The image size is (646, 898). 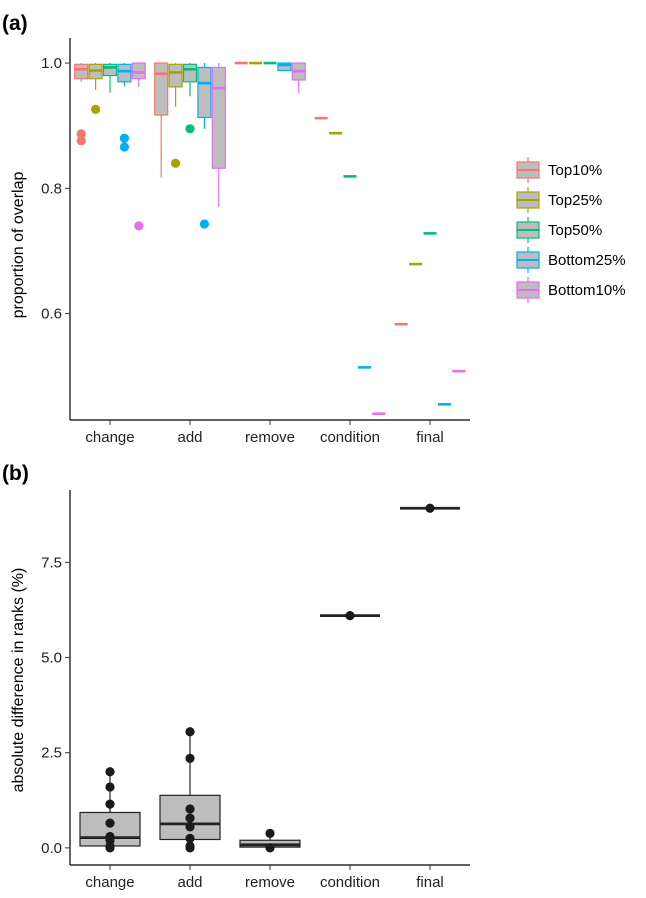 I want to click on panel-b-y-axis-title: absolute difference in ranks (%), so click(x=18, y=680).